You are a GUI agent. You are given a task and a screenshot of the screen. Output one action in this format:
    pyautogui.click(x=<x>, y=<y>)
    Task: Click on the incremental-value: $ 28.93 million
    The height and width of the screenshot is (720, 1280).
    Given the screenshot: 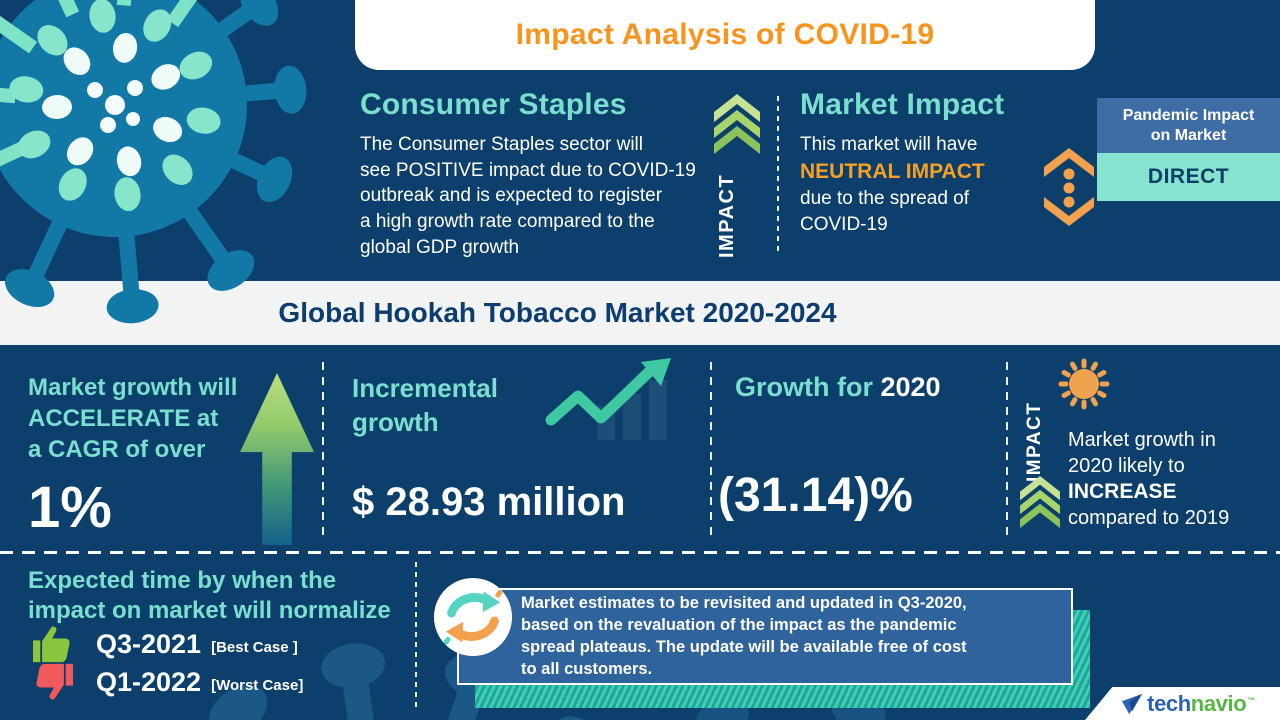 What is the action you would take?
    pyautogui.click(x=489, y=502)
    